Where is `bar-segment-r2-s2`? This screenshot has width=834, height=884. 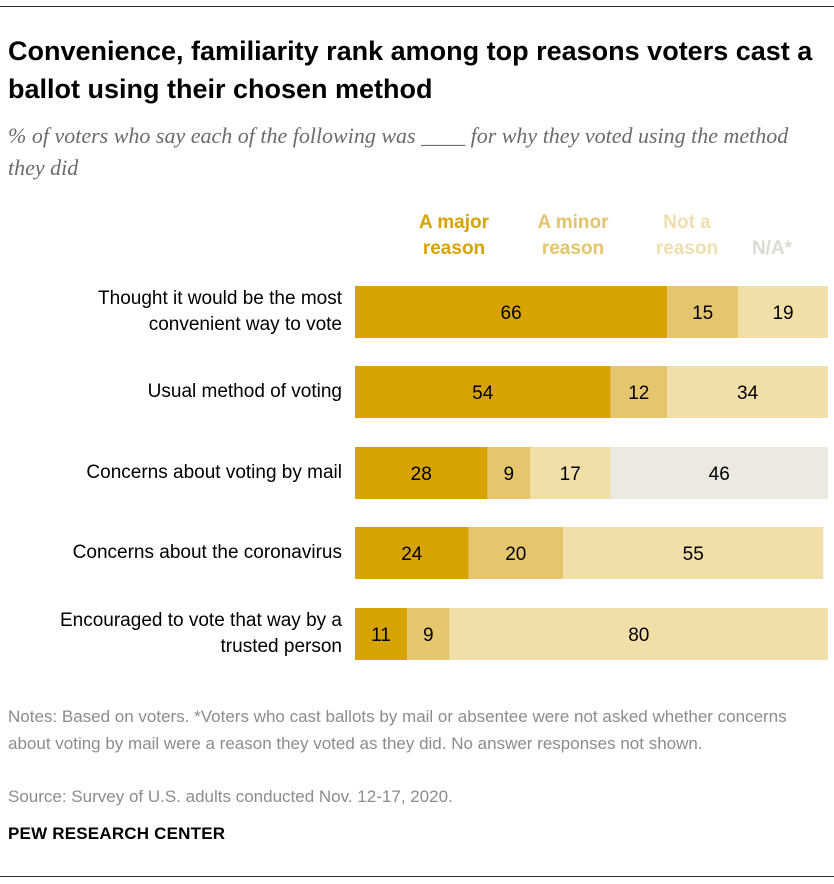
bar-segment-r2-s2 is located at coordinates (639, 392).